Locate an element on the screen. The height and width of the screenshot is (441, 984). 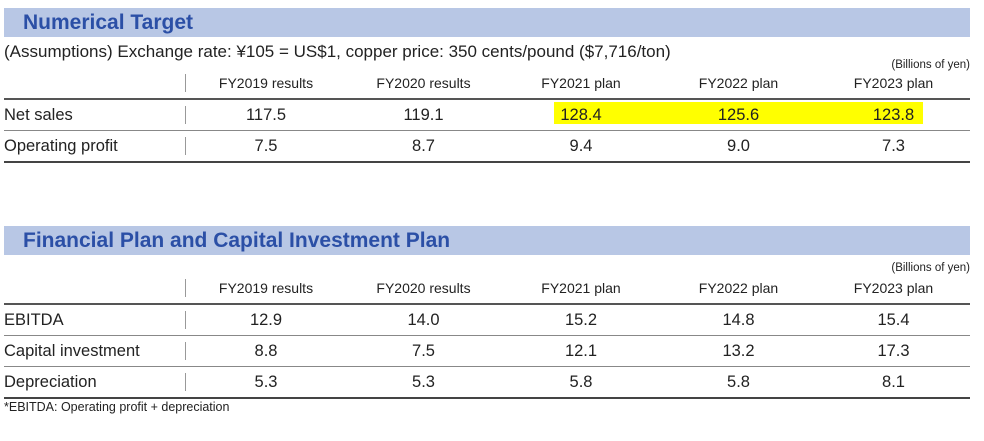
table-row: Depreciation 5.3 5.3 5.8 5.8 8.1 is located at coordinates (487, 383).